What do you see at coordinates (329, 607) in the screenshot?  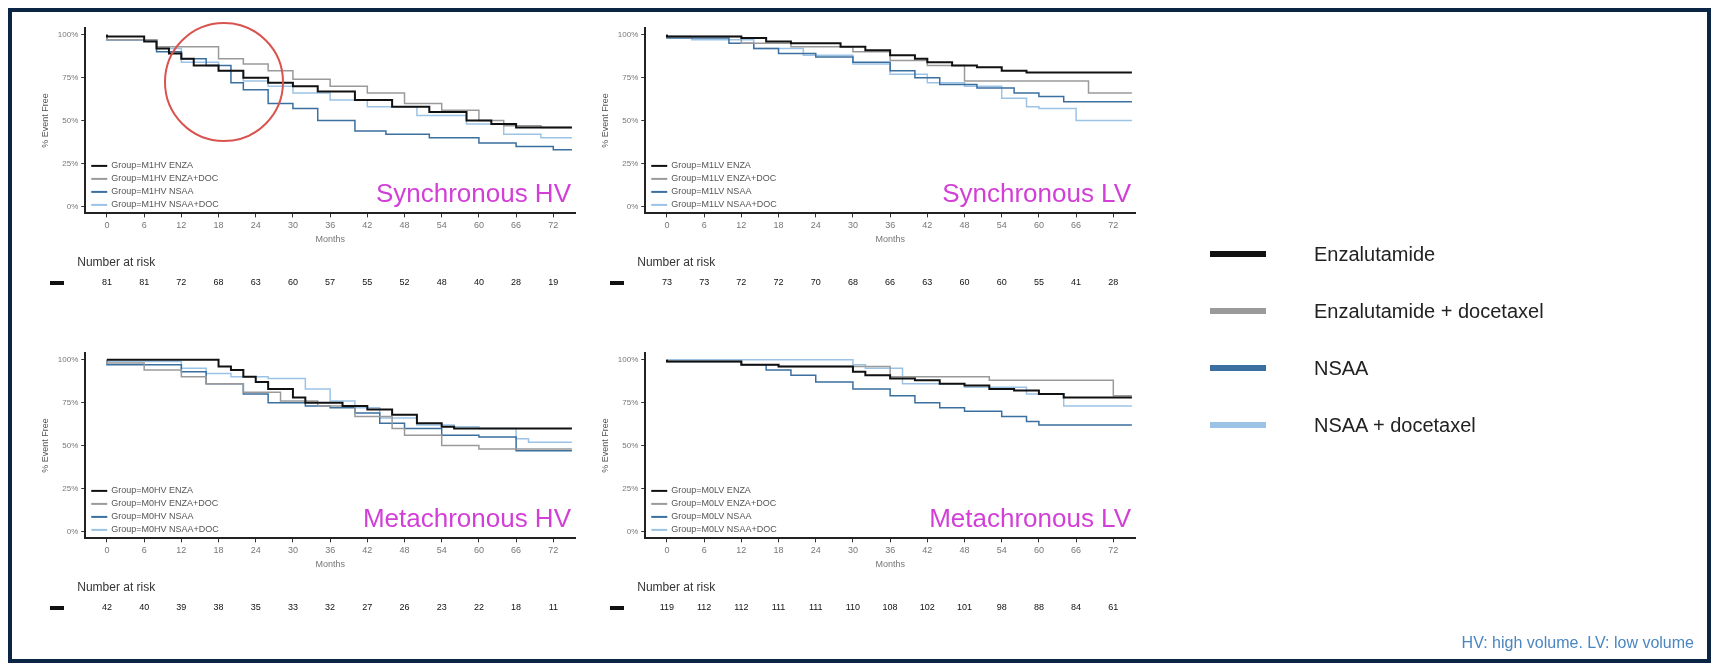 I see `text: 42 40 39 38 35 33 32 27 26 23 22 18 11` at bounding box center [329, 607].